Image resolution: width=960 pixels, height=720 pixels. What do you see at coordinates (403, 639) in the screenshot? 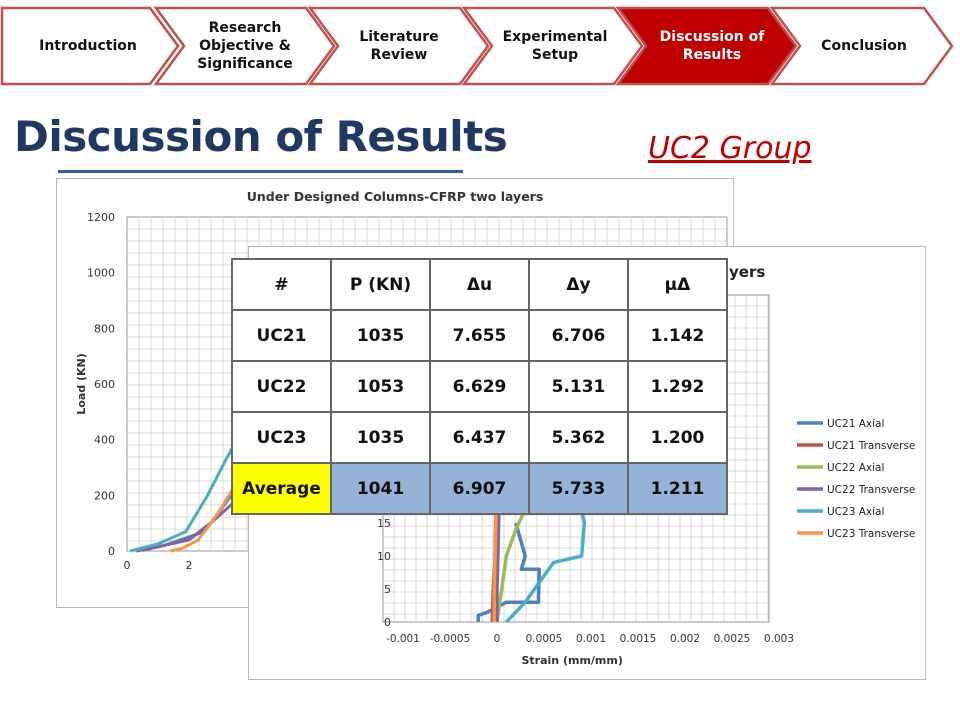
I see `x-tick-label: -0.001` at bounding box center [403, 639].